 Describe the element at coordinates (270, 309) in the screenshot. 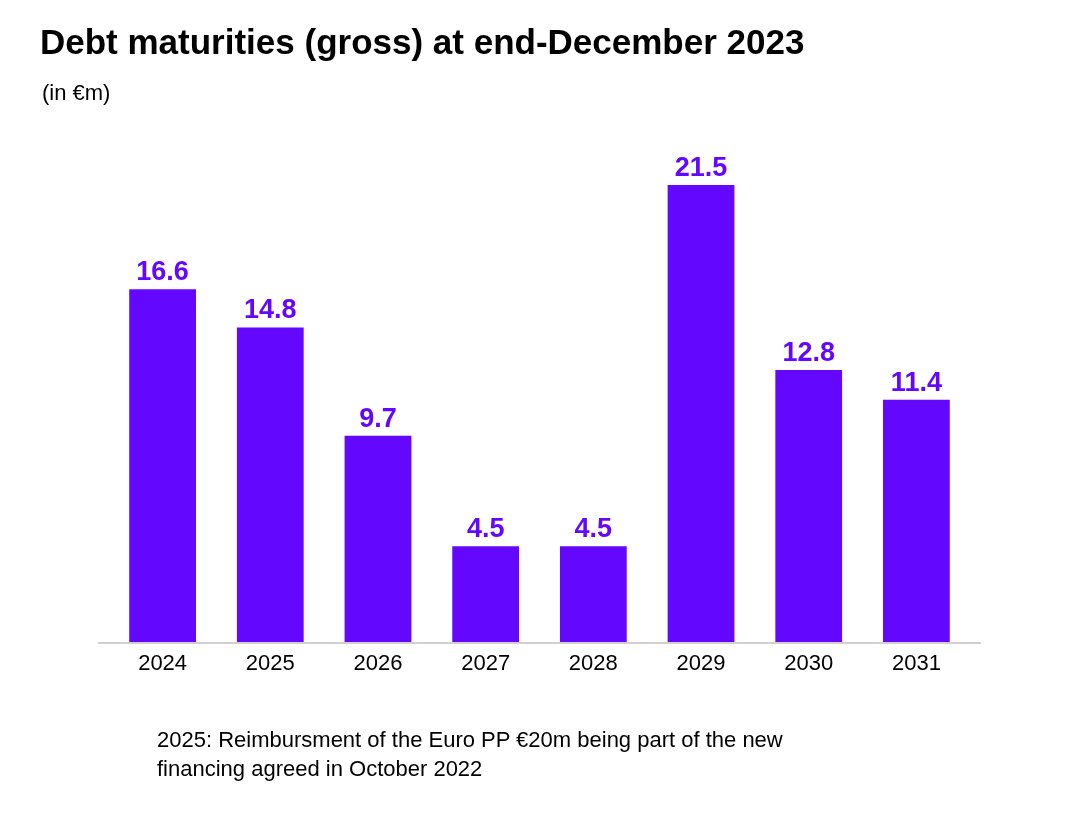

I see `data-label: 14.8` at that location.